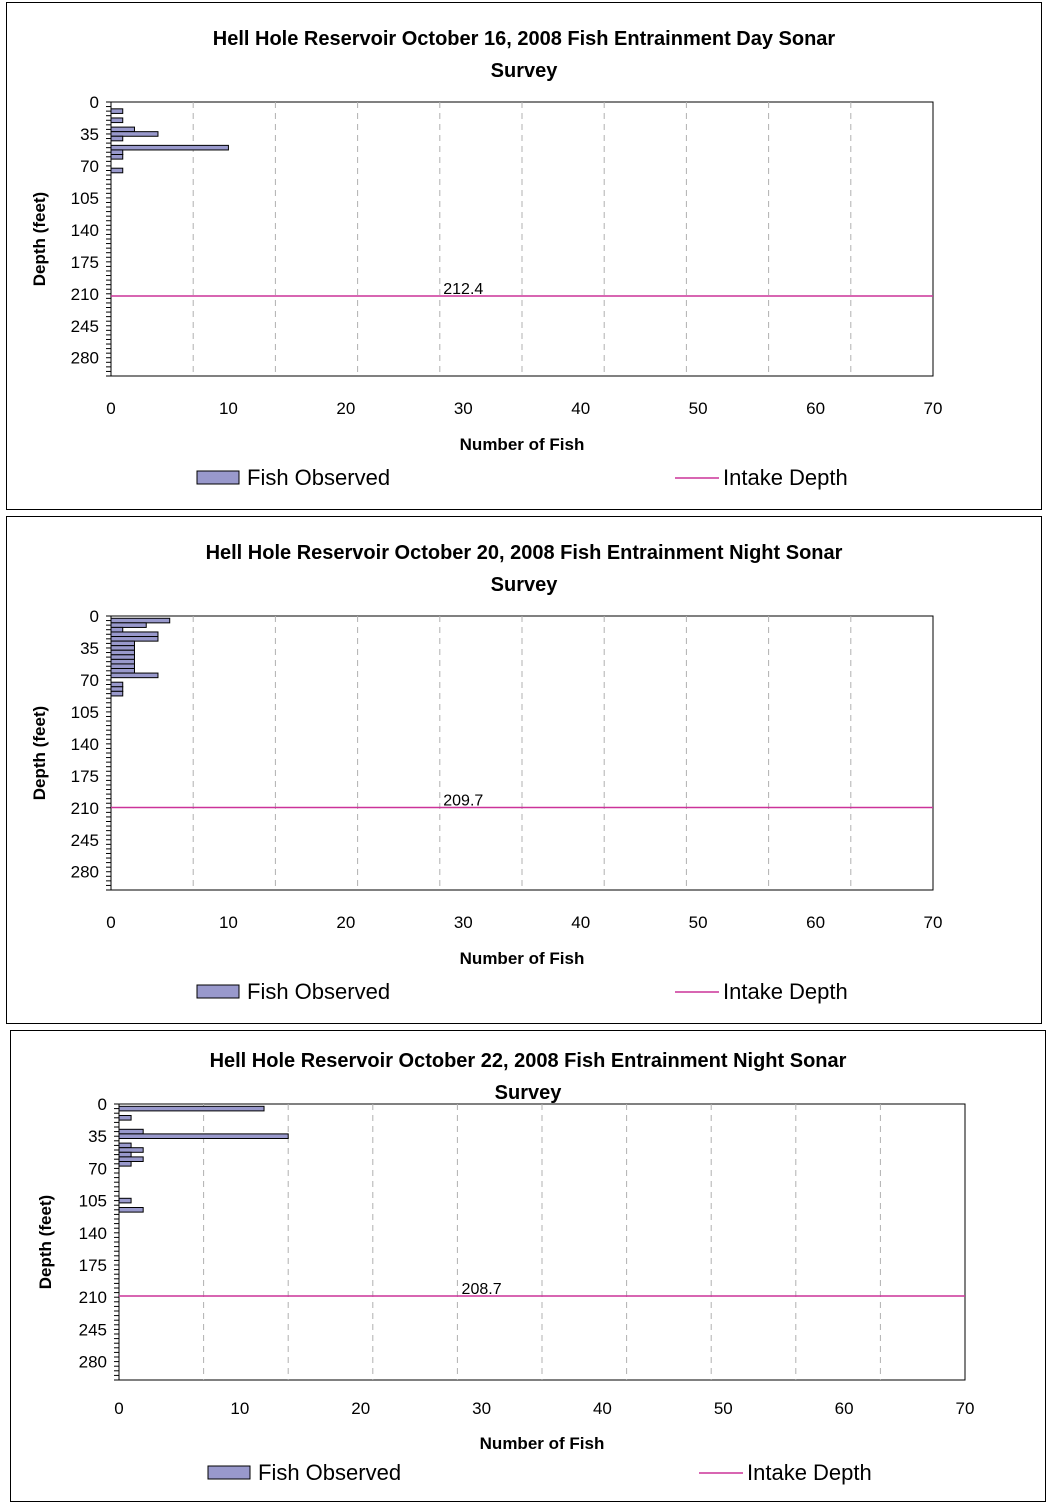  I want to click on intake-depth-label: 208.7, so click(482, 1289).